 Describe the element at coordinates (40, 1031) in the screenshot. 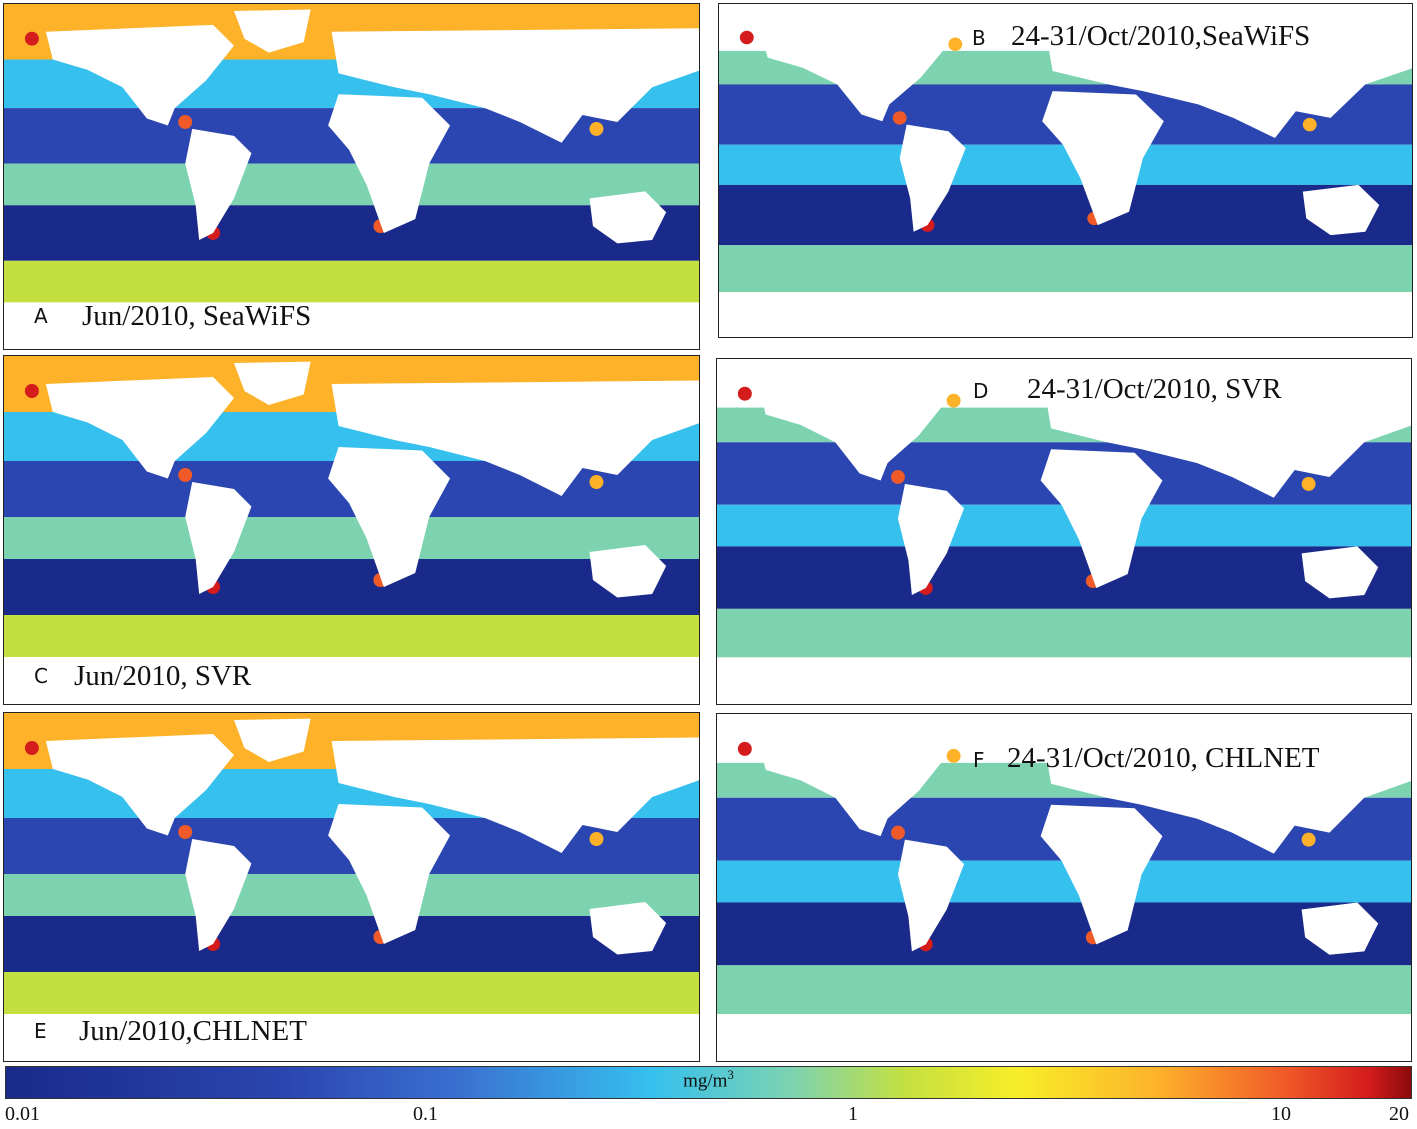

I see `panel-label-e: E` at that location.